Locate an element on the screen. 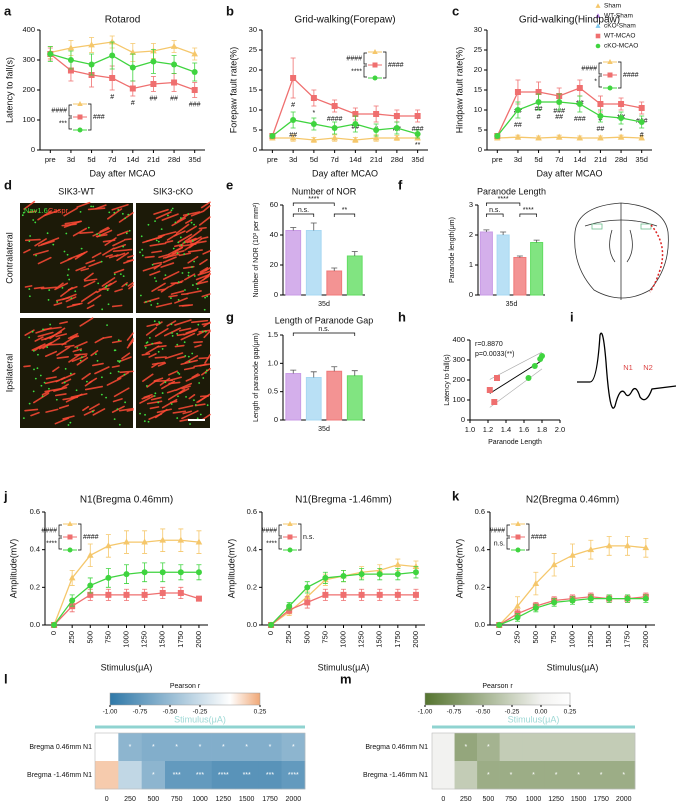 This screenshot has height=807, width=676. colorbar-label: Pearson r is located at coordinates (185, 686).